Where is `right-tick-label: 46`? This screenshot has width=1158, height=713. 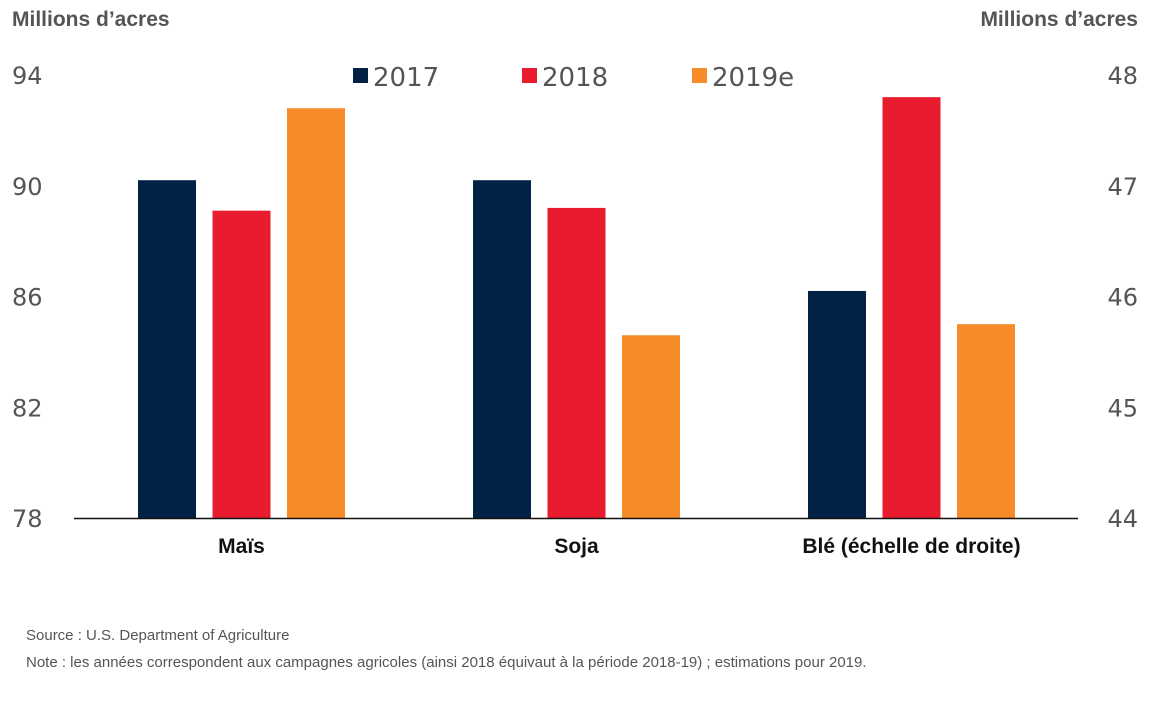 right-tick-label: 46 is located at coordinates (1122, 298).